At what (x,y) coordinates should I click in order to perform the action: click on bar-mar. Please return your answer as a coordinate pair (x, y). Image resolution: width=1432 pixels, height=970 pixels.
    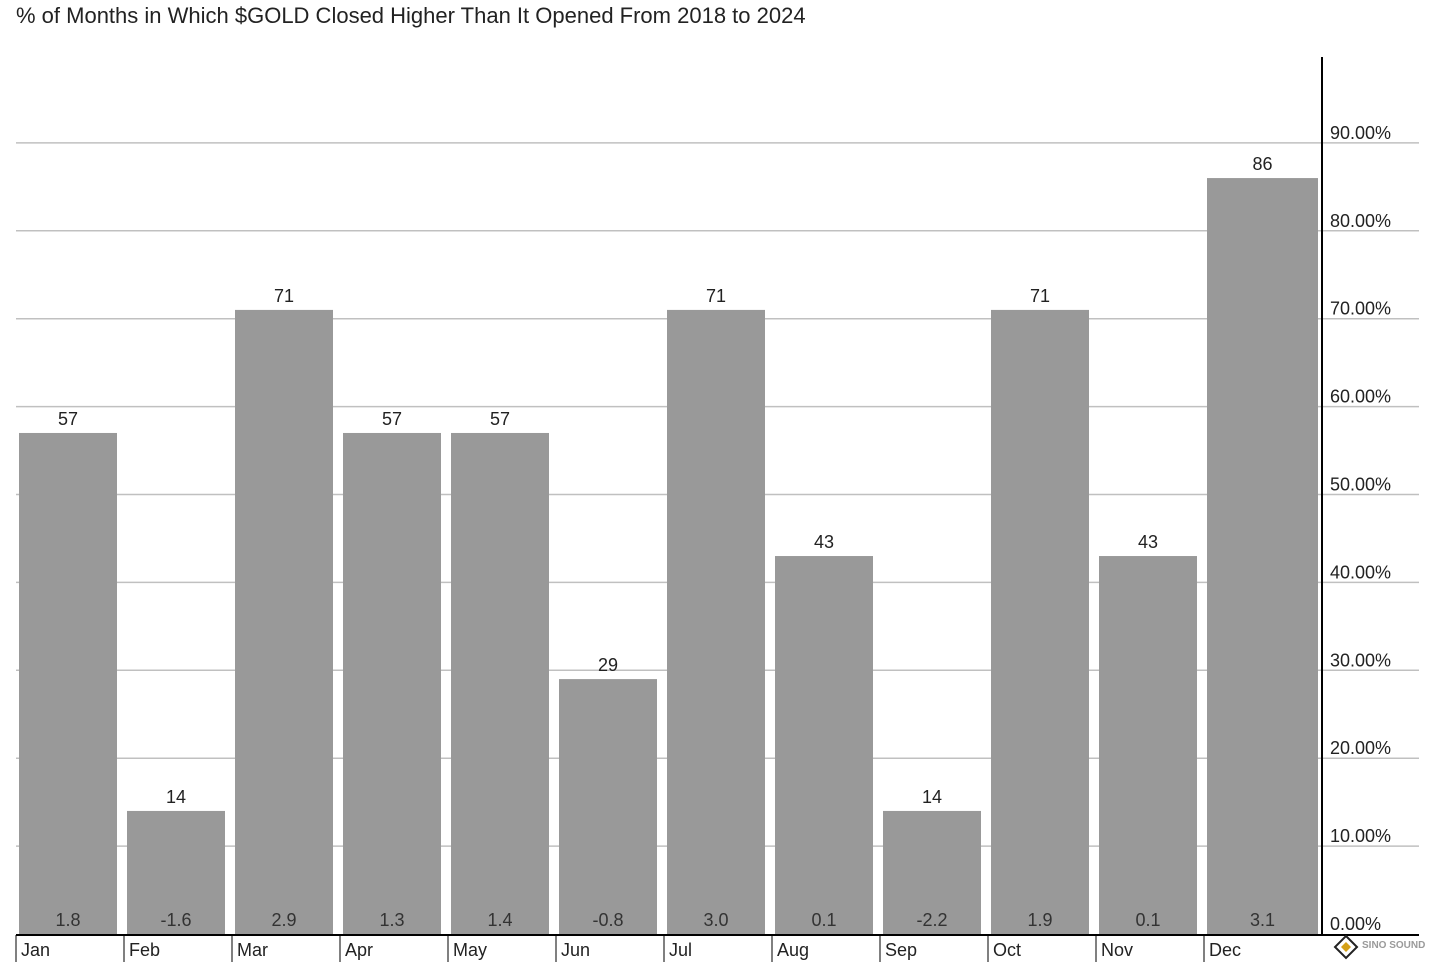
    Looking at the image, I should click on (284, 621).